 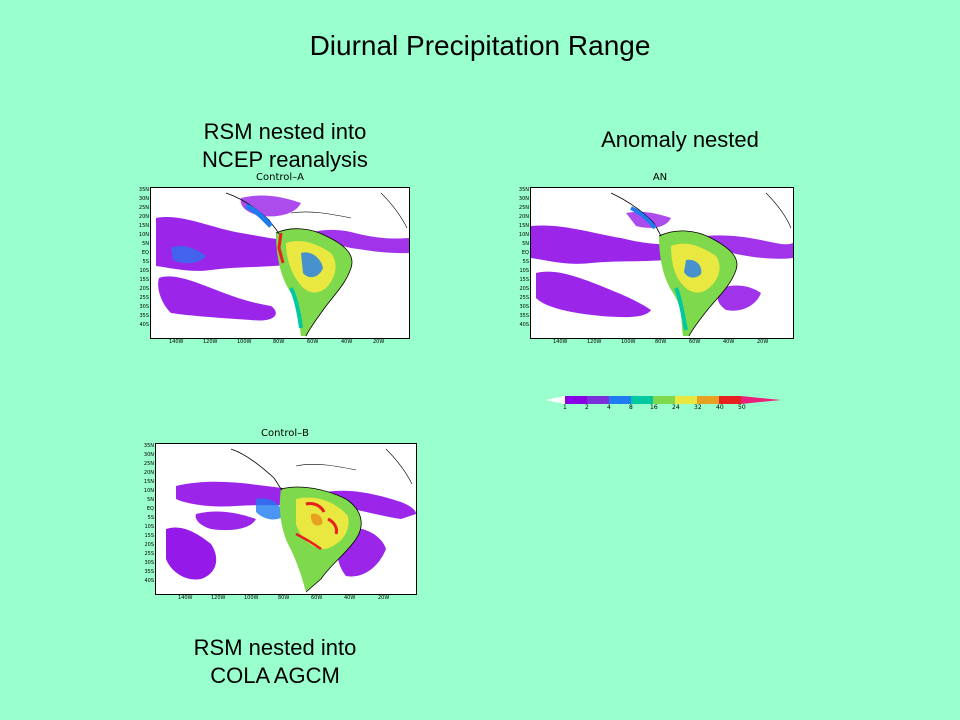 What do you see at coordinates (698, 407) in the screenshot?
I see `colorbar-tick: 32` at bounding box center [698, 407].